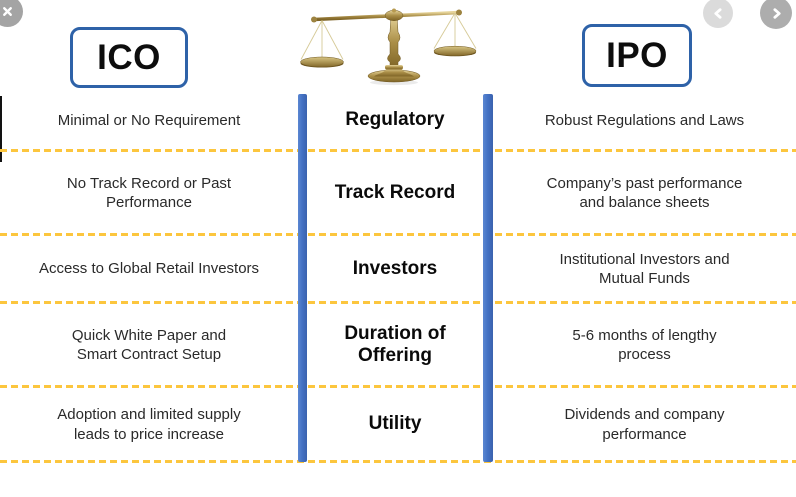 The image size is (796, 497). I want to click on chevron-right-icon, so click(776, 13).